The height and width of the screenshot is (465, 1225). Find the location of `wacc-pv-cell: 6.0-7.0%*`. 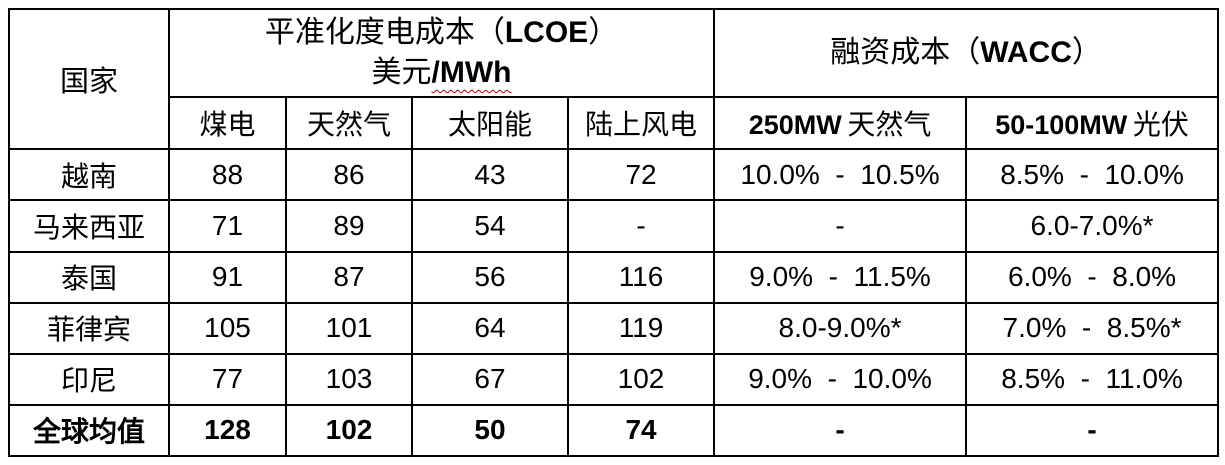

wacc-pv-cell: 6.0-7.0%* is located at coordinates (1092, 226).